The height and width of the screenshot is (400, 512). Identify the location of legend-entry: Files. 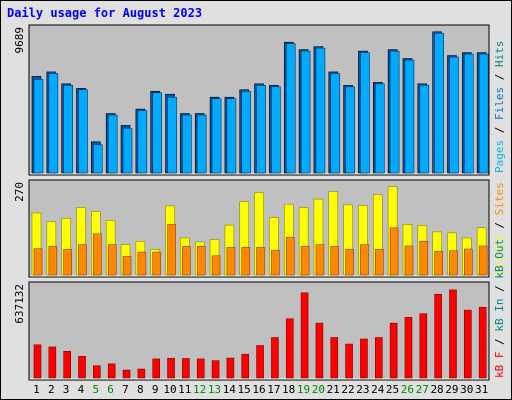
(499, 103).